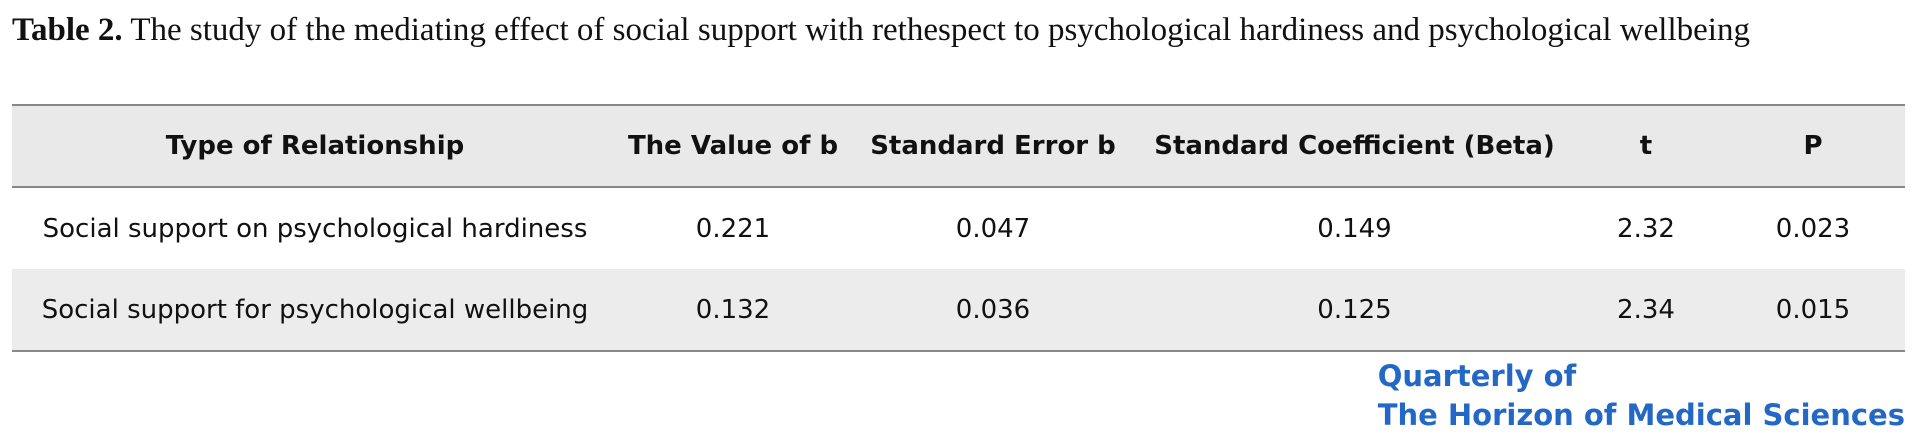  Describe the element at coordinates (733, 309) in the screenshot. I see `table-cell: 0.132` at that location.